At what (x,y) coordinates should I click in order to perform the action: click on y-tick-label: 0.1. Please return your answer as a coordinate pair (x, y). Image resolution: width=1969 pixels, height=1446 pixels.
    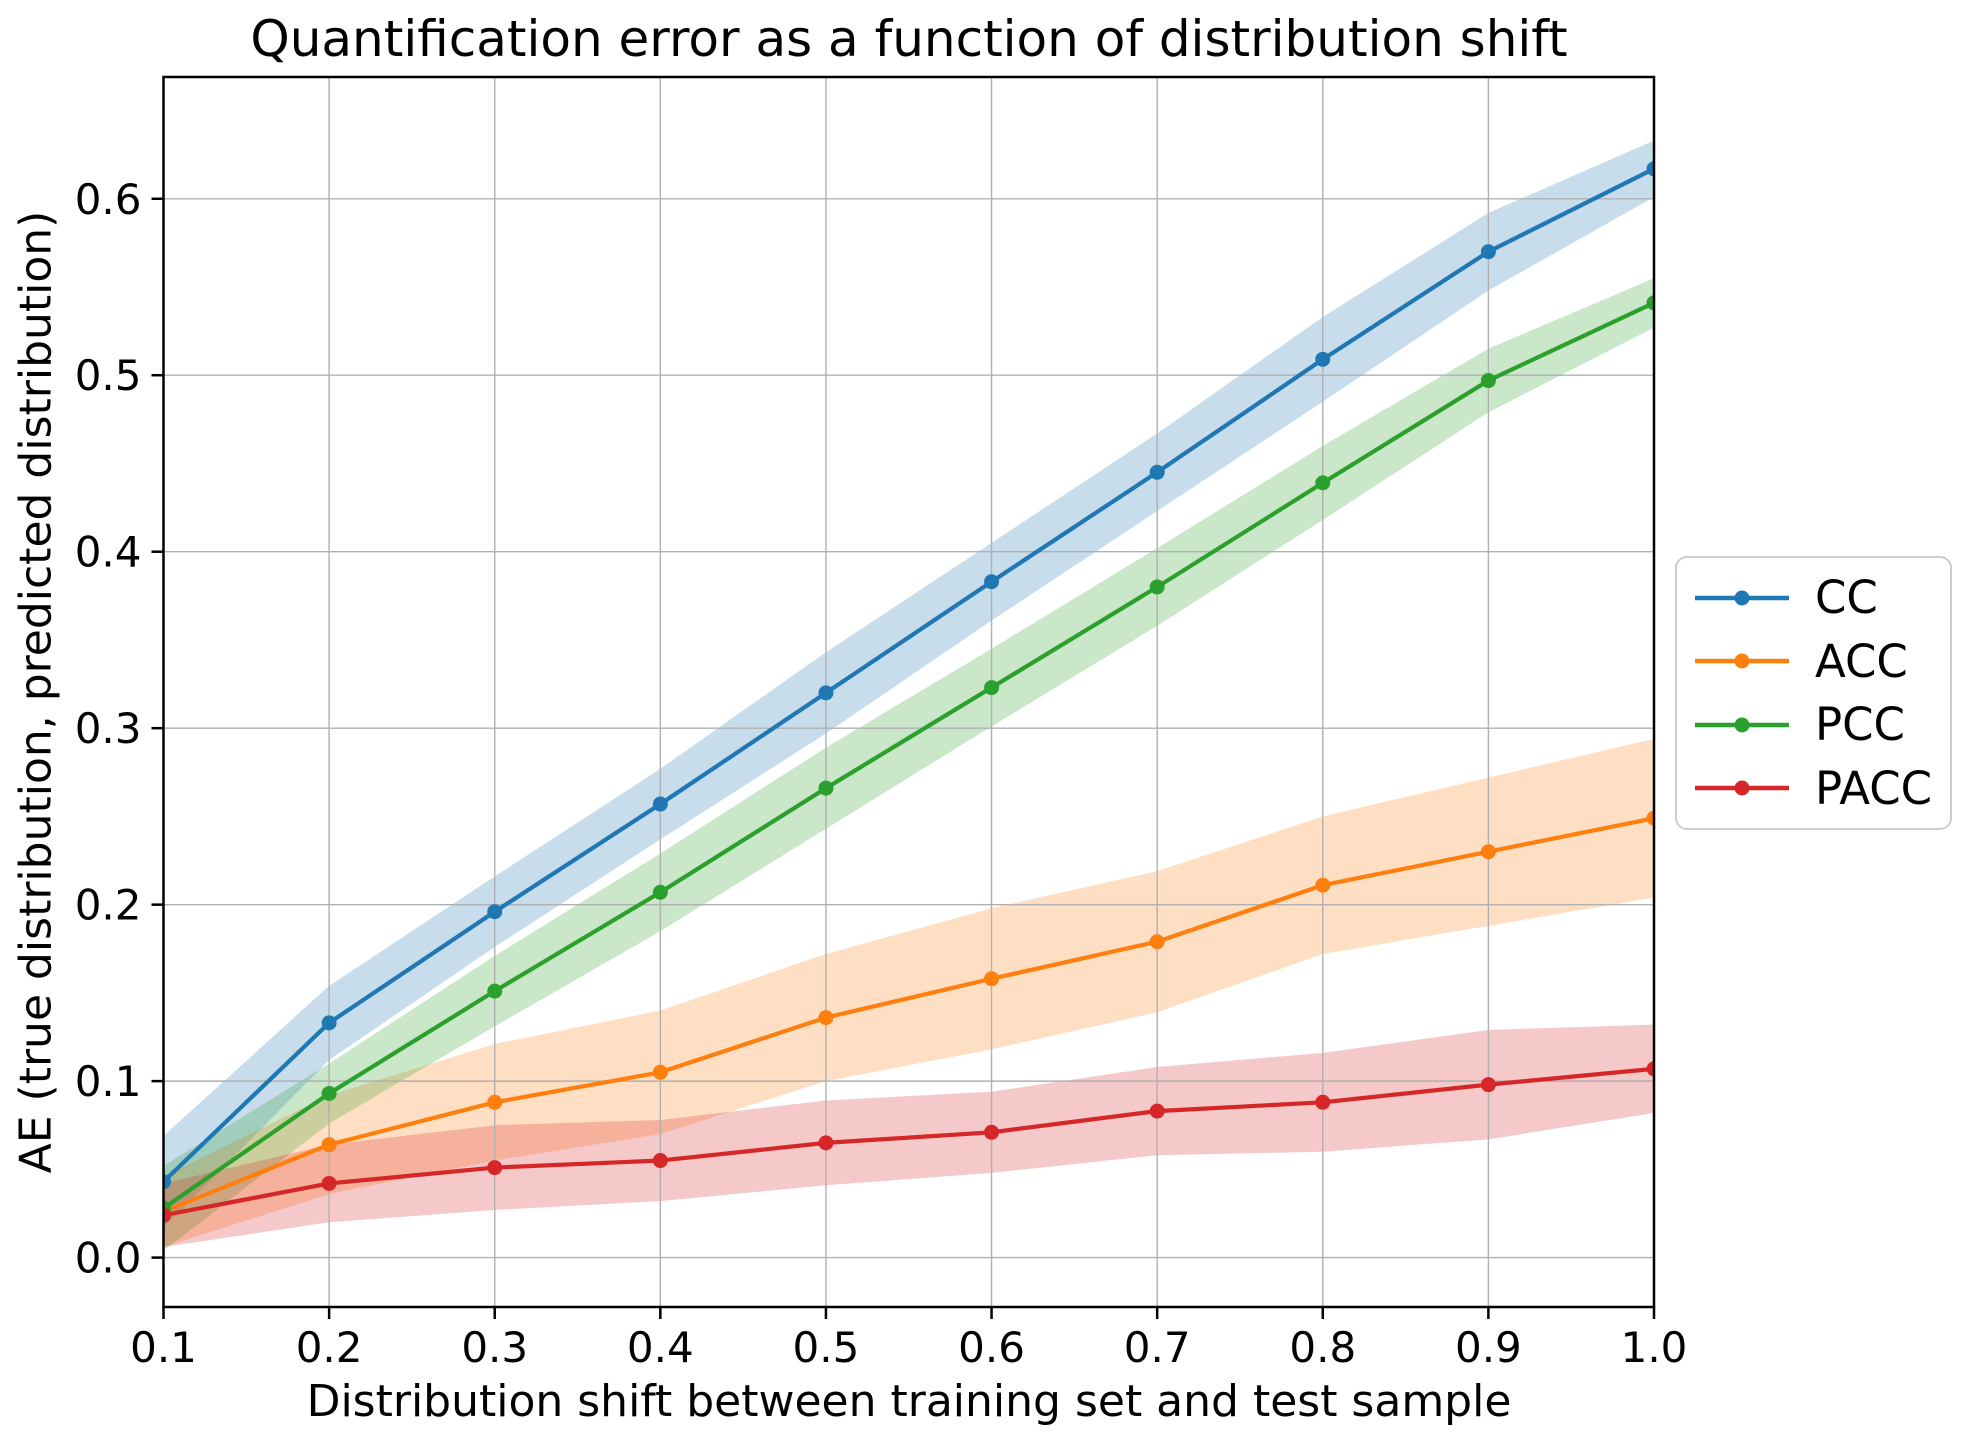
    Looking at the image, I should click on (108, 1081).